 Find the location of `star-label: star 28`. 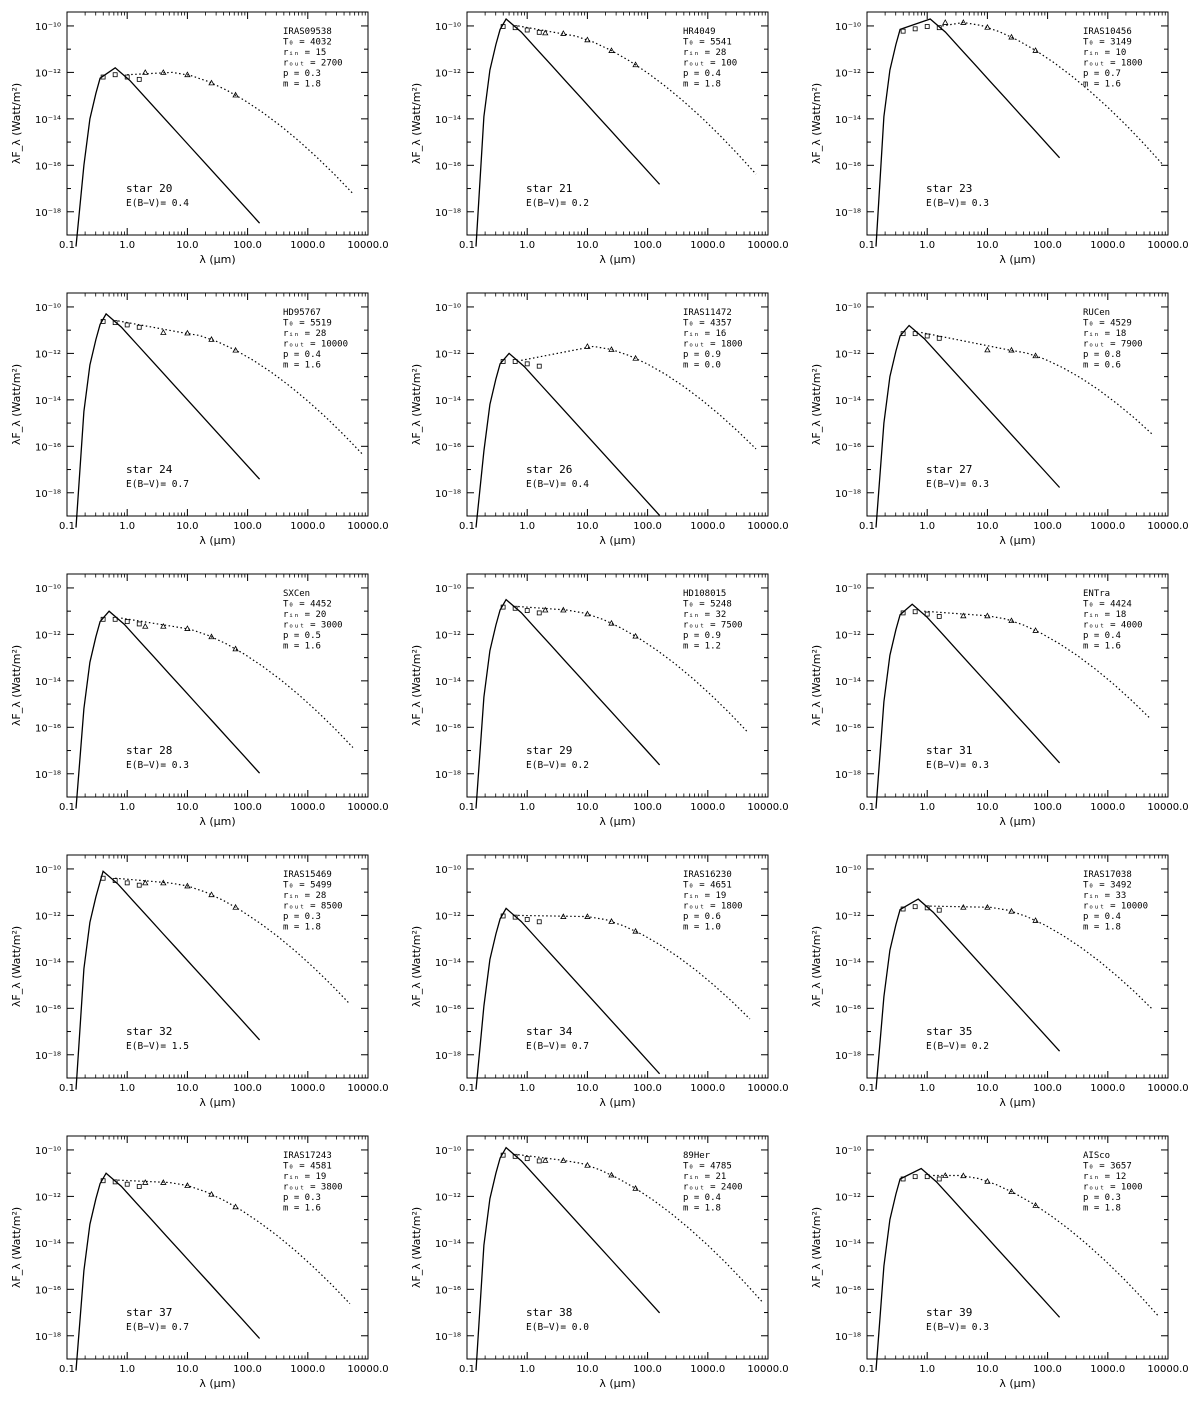

star-label: star 28 is located at coordinates (149, 750).